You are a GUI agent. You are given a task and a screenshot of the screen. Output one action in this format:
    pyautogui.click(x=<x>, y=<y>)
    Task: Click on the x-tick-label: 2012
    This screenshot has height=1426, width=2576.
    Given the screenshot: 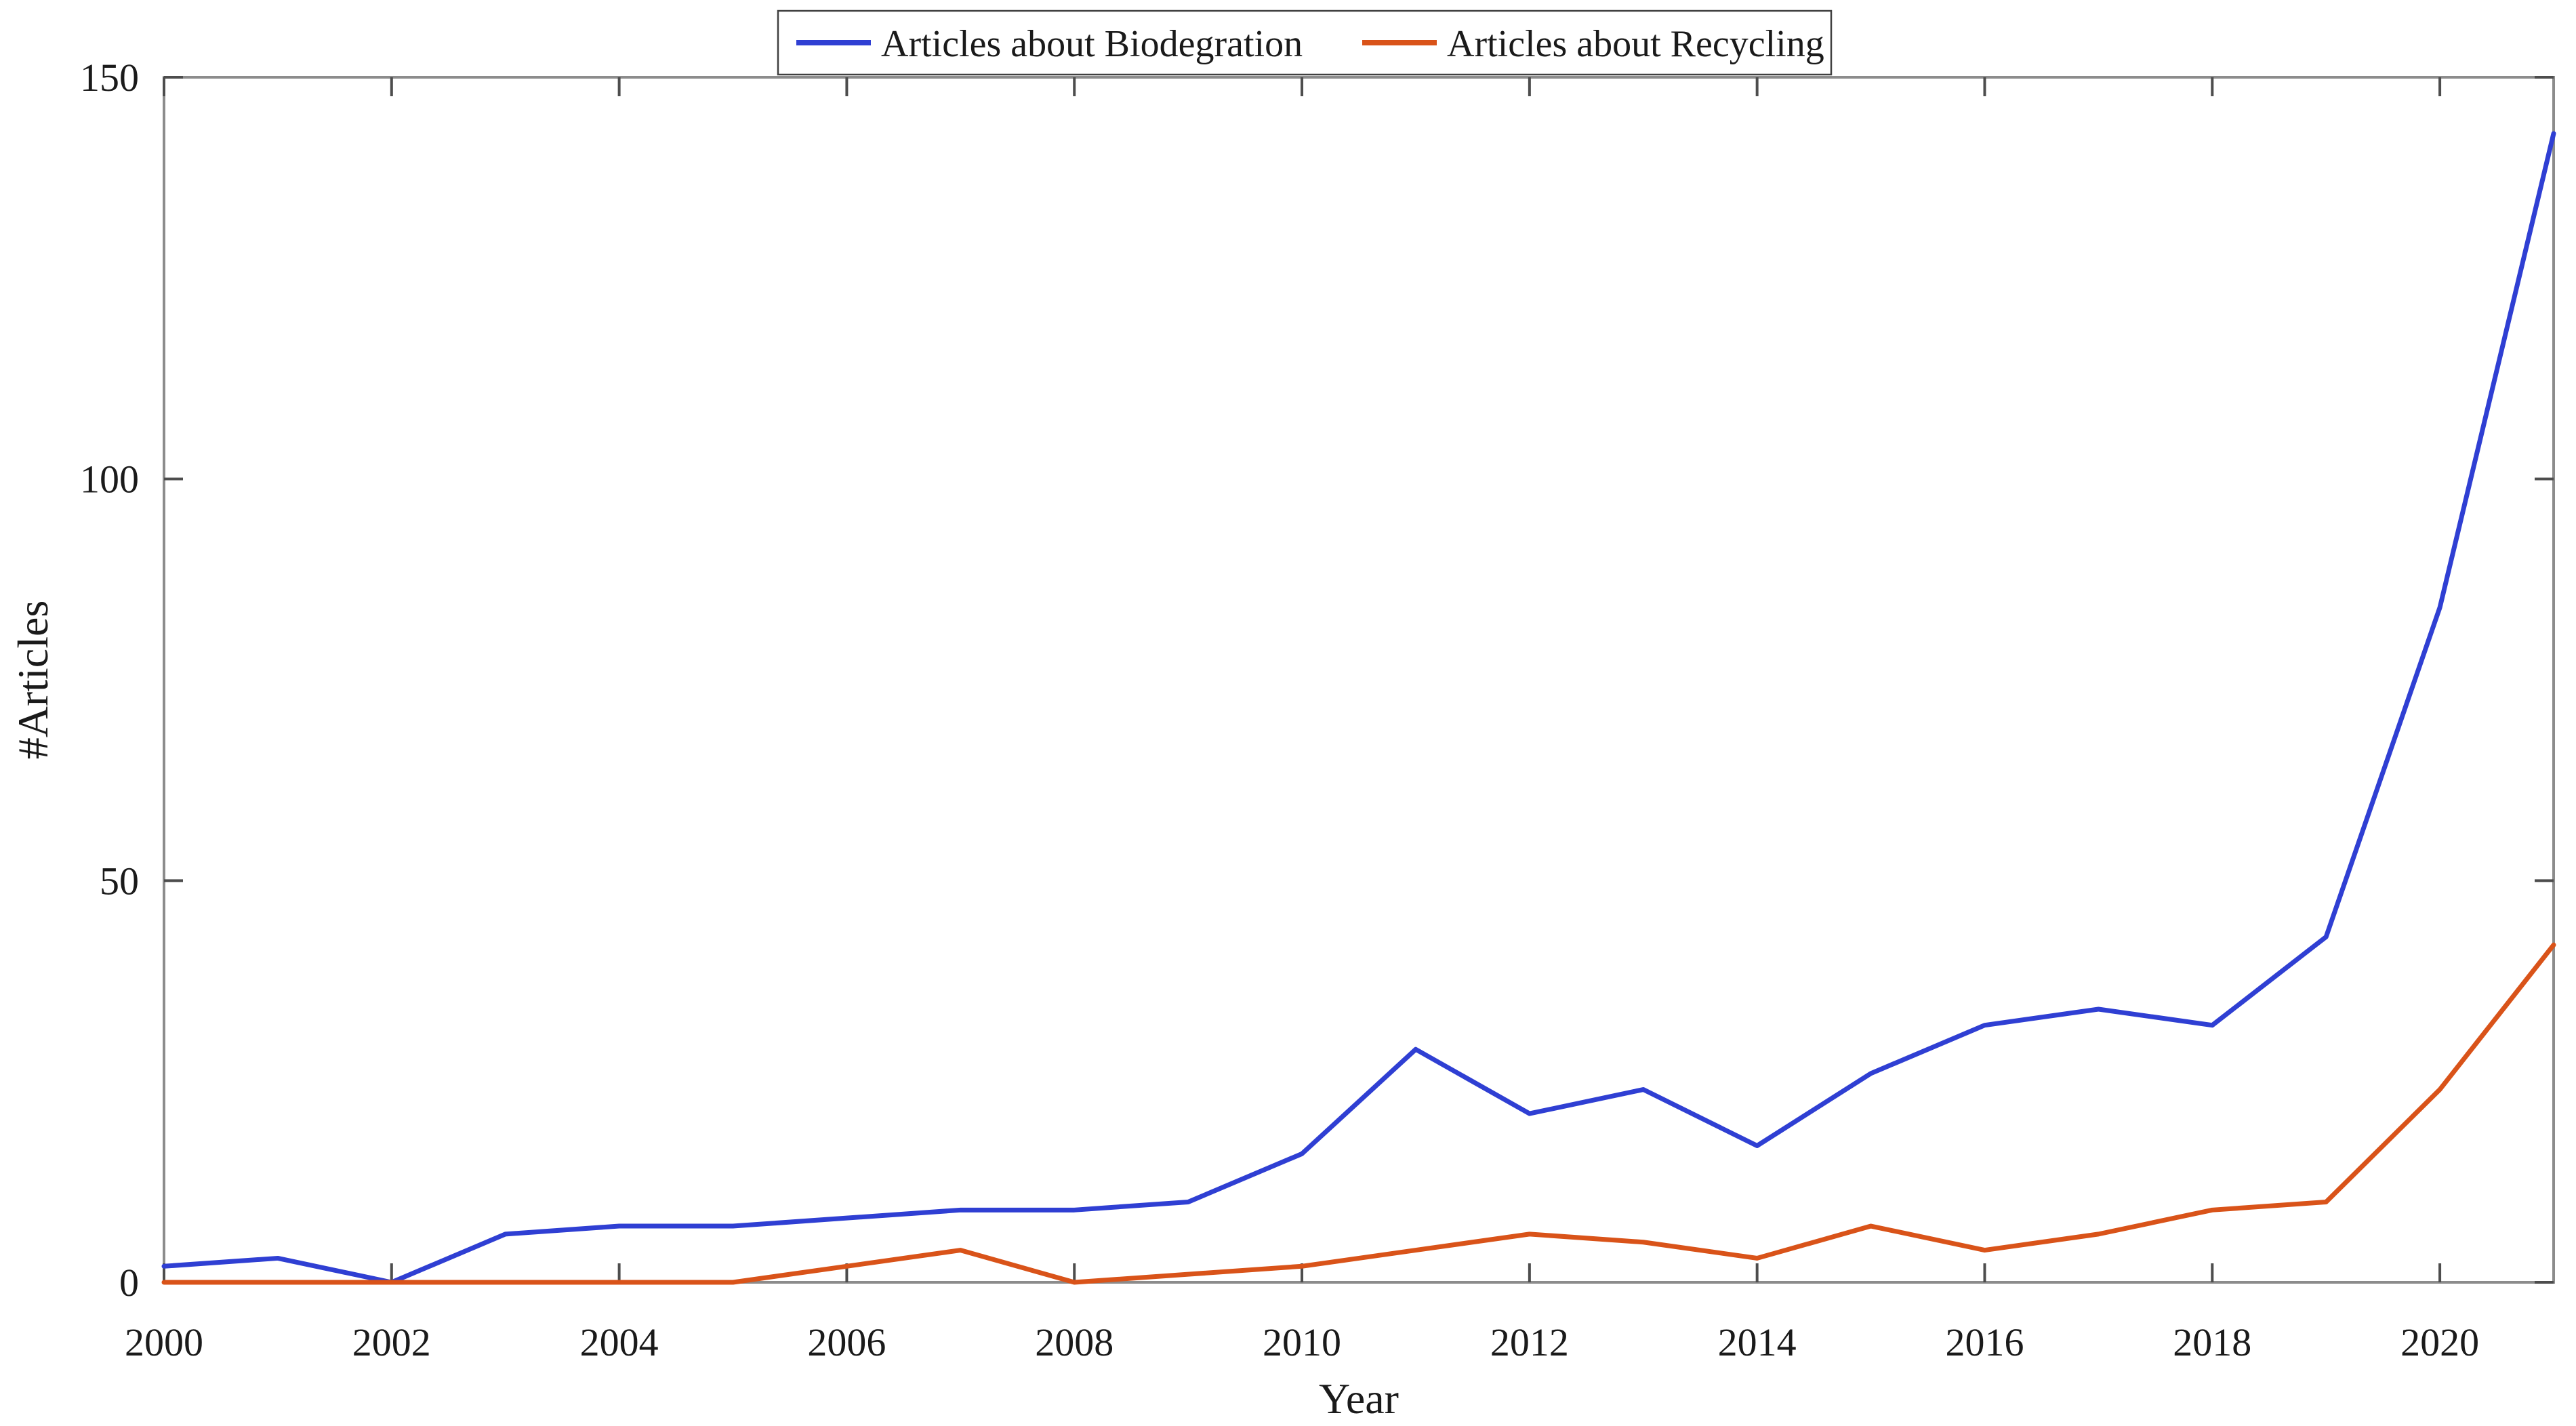 What is the action you would take?
    pyautogui.click(x=1529, y=1342)
    